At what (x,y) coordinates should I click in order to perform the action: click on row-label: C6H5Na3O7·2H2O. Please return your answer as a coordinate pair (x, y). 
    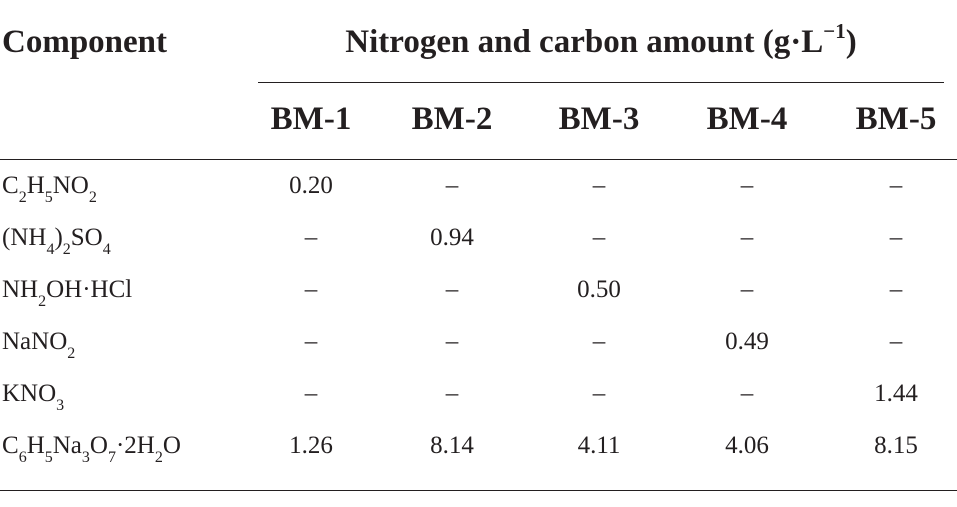
    Looking at the image, I should click on (91, 448).